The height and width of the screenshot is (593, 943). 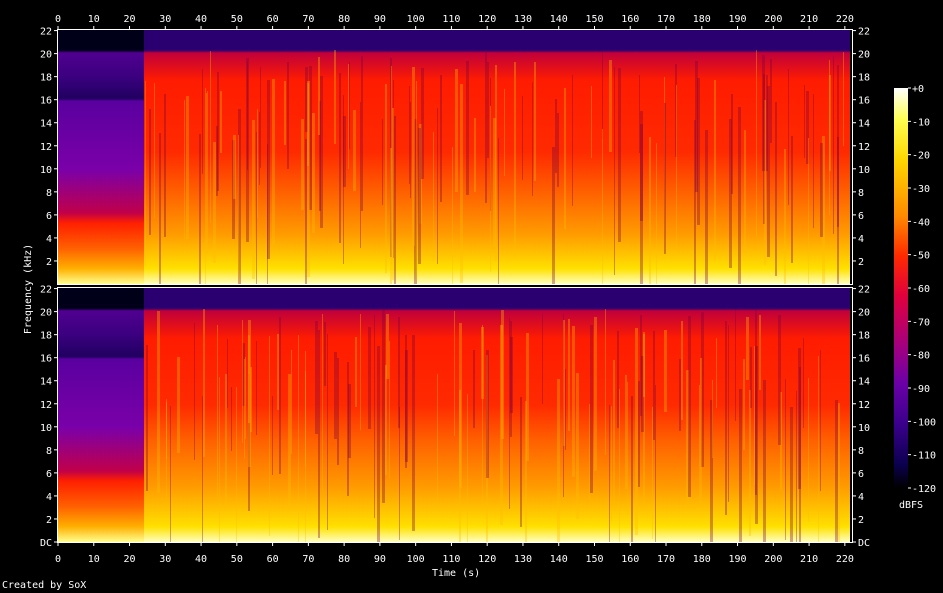 I want to click on x-tick-label-bottom: 0, so click(x=58, y=559).